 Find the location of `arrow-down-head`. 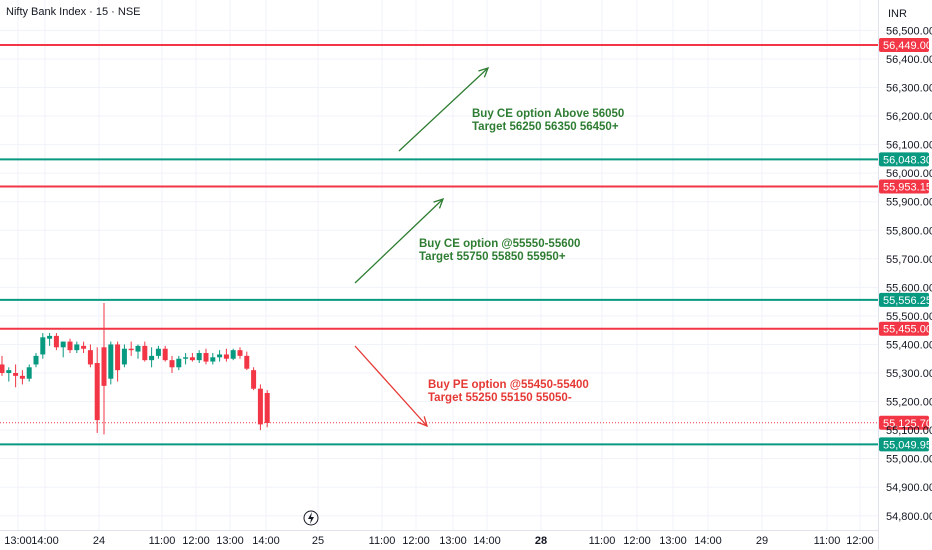

arrow-down-head is located at coordinates (422, 422).